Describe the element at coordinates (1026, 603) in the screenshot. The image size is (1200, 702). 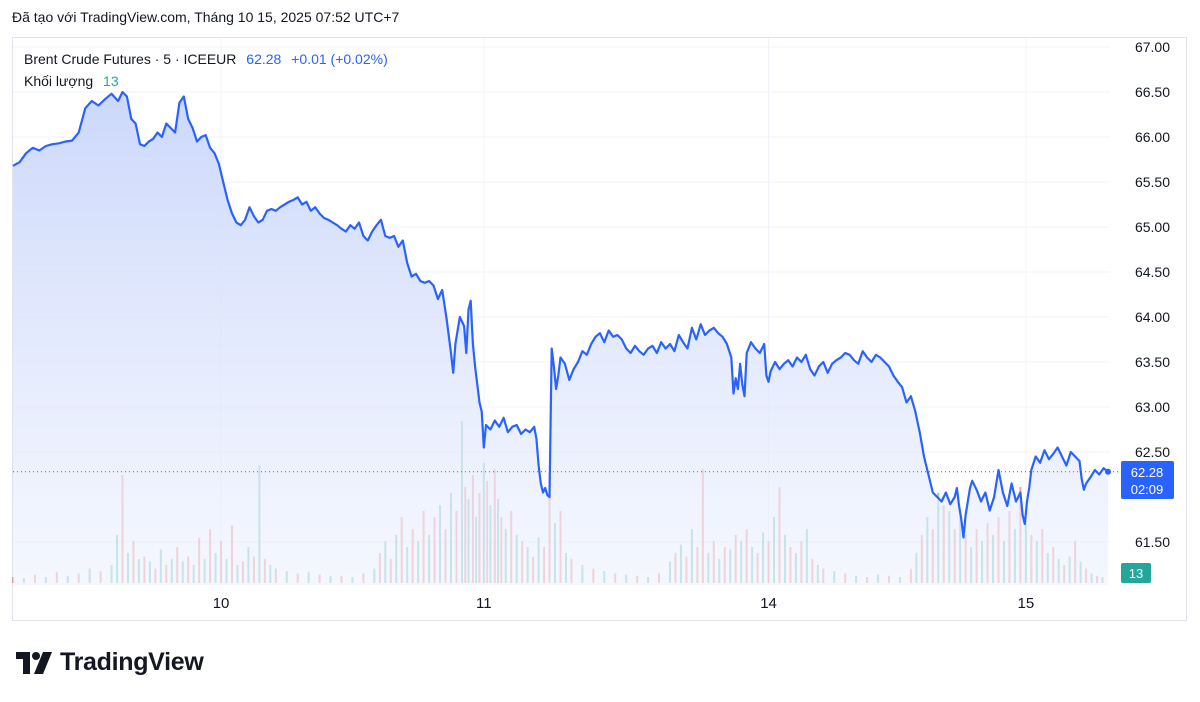
I see `time-tick-label: 15` at that location.